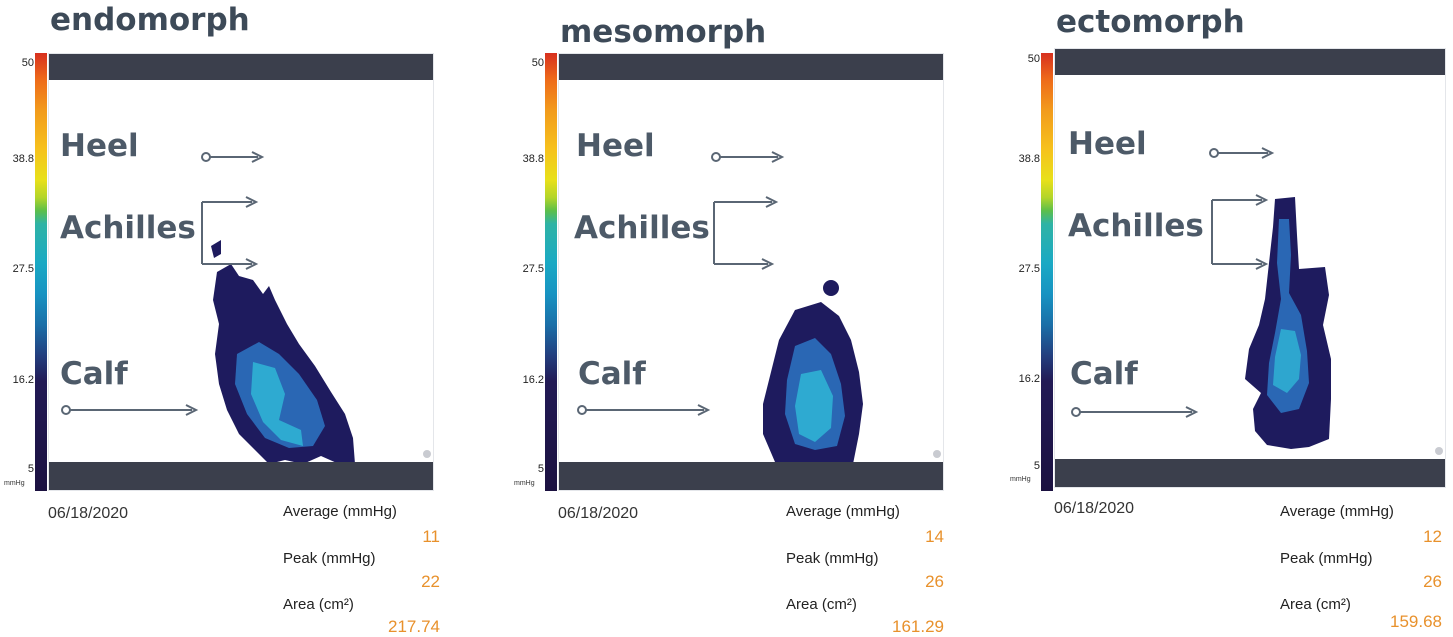  What do you see at coordinates (150, 20) in the screenshot?
I see `panel-title: endomorph` at bounding box center [150, 20].